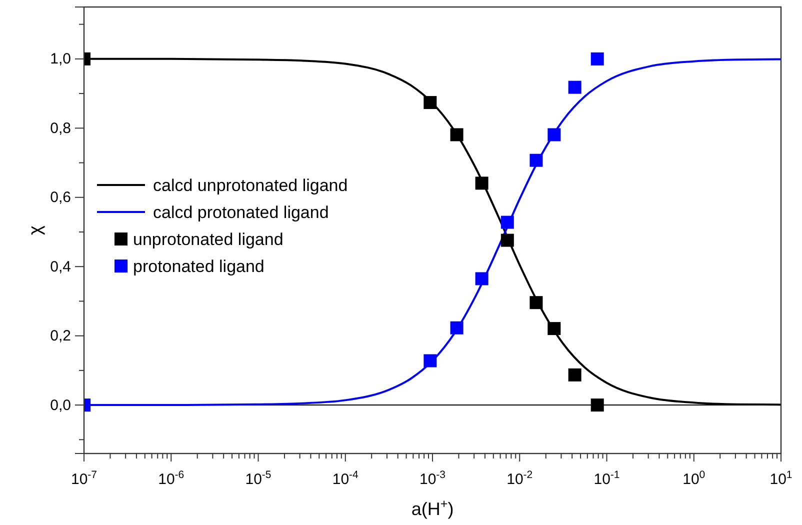 Image resolution: width=802 pixels, height=525 pixels. What do you see at coordinates (60, 405) in the screenshot?
I see `y-tick-label: 0,0` at bounding box center [60, 405].